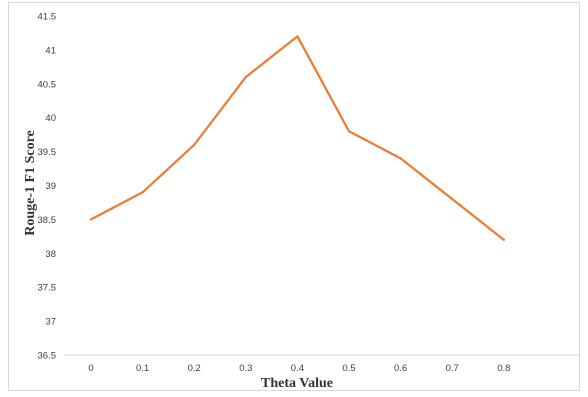 This screenshot has height=397, width=588. Describe the element at coordinates (452, 368) in the screenshot. I see `x-tick-label: 0.7` at that location.